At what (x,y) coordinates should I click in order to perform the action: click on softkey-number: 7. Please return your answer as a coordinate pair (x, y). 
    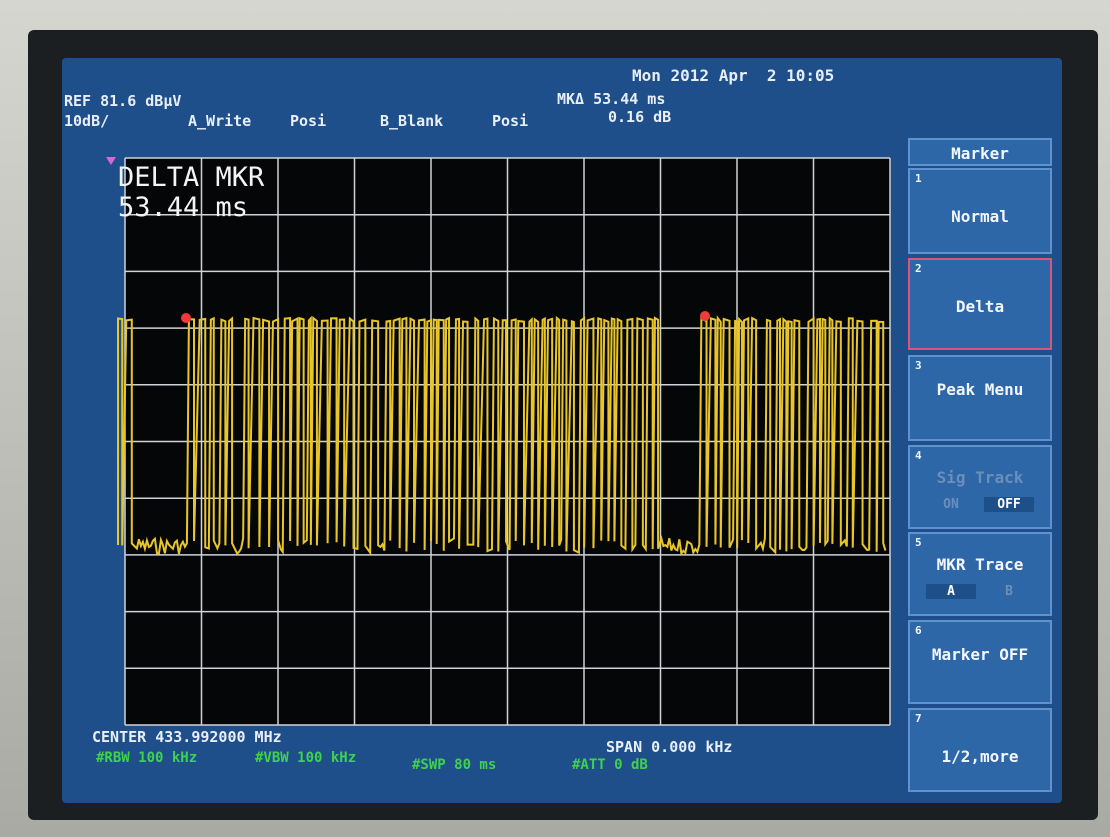
    Looking at the image, I should click on (918, 718).